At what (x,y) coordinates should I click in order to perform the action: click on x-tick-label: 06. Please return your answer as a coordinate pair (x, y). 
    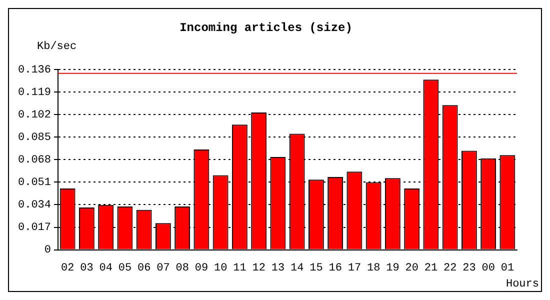
    Looking at the image, I should click on (144, 268).